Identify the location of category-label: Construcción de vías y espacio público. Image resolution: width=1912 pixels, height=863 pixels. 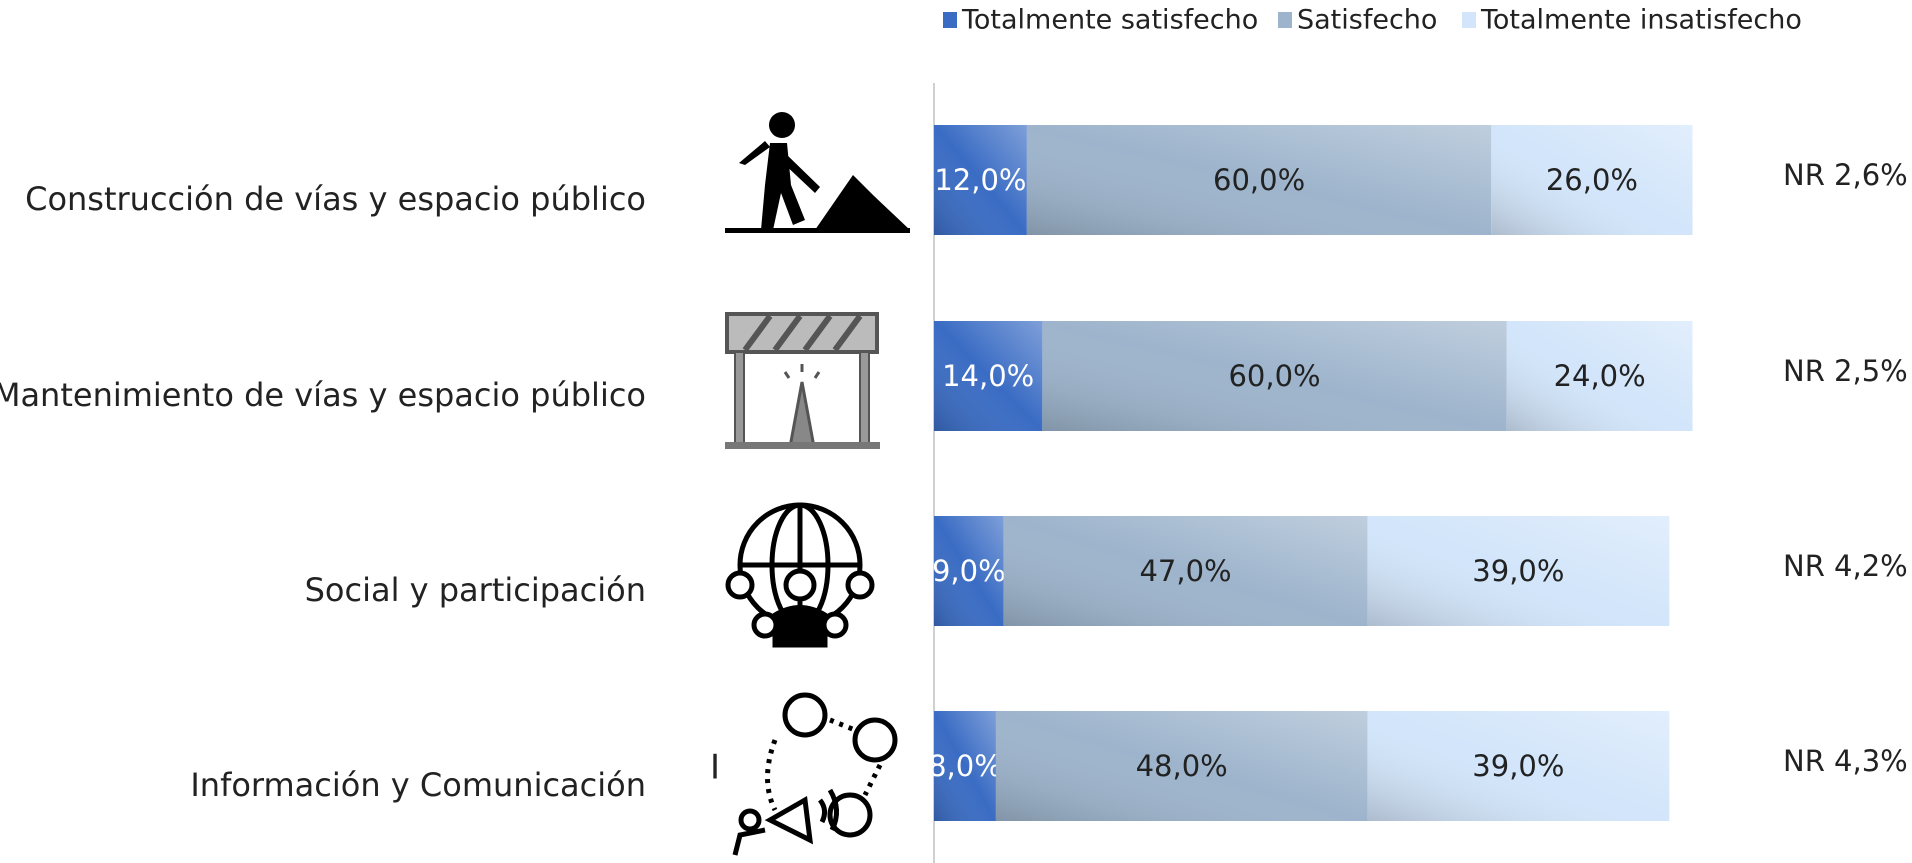
(335, 199).